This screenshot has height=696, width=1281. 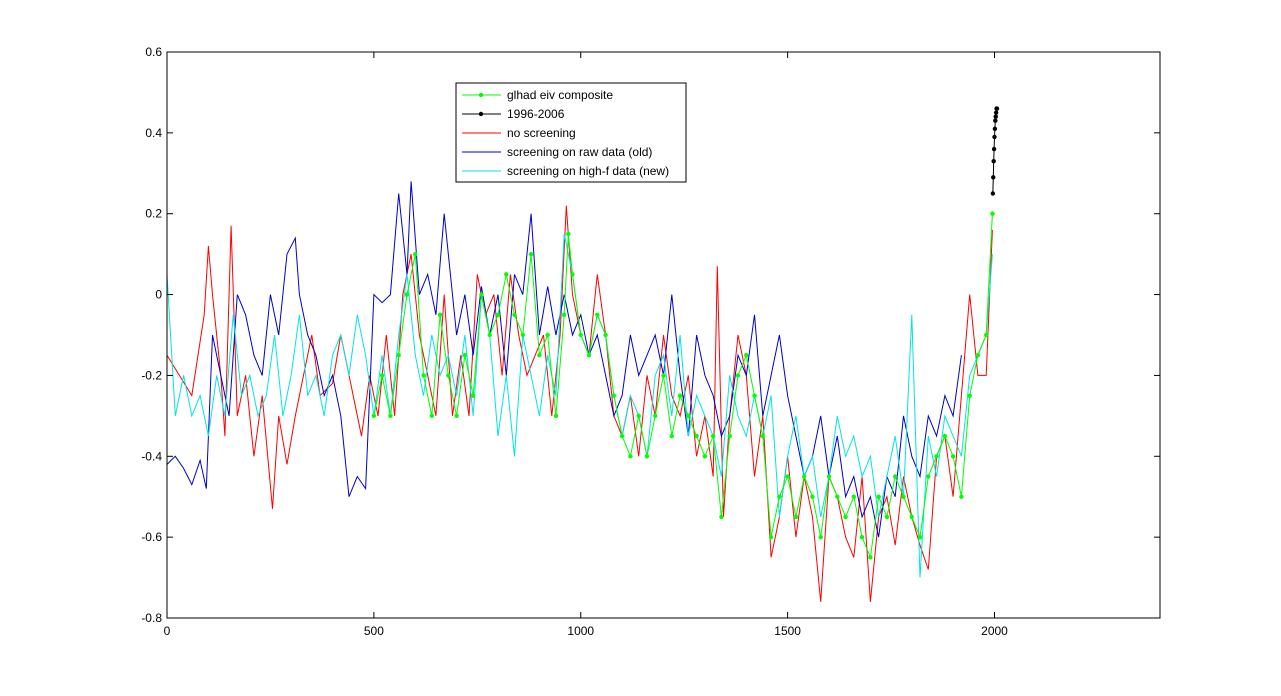 What do you see at coordinates (151, 618) in the screenshot?
I see `y-tick-label: -0.8` at bounding box center [151, 618].